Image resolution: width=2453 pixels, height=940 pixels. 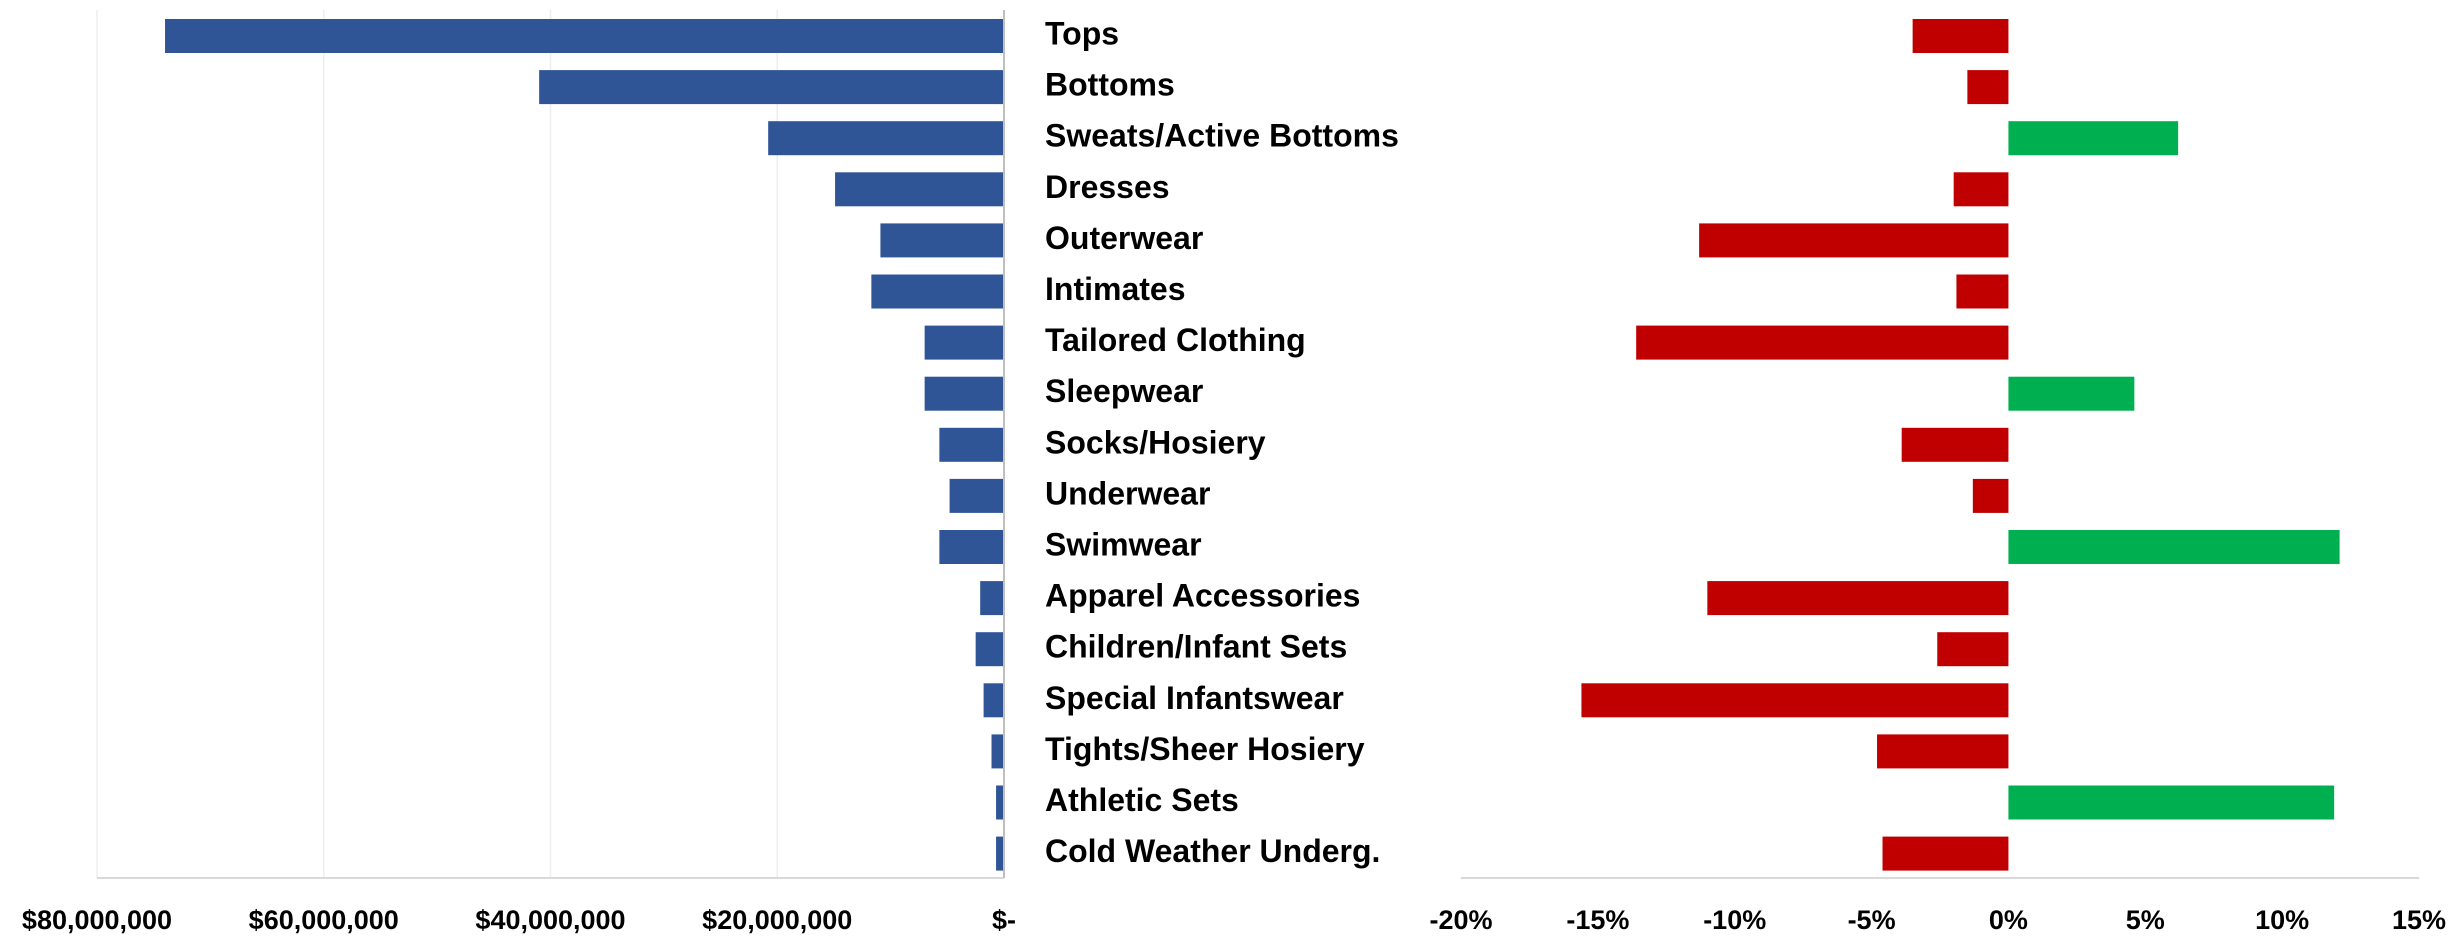 I want to click on category-label: Tailored Clothing, so click(x=1175, y=340).